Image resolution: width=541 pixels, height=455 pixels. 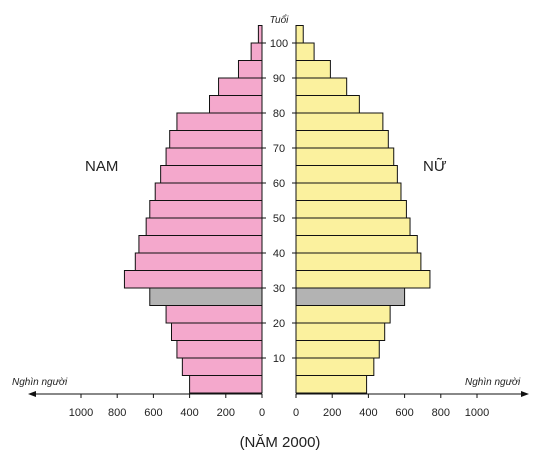 What do you see at coordinates (279, 184) in the screenshot?
I see `age-tick-label: 60` at bounding box center [279, 184].